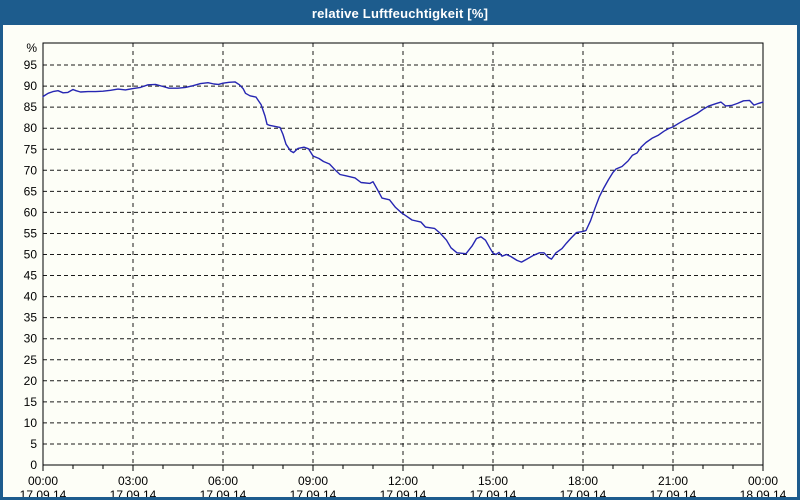 Image resolution: width=800 pixels, height=500 pixels. Describe the element at coordinates (33, 465) in the screenshot. I see `y-tick-label: 0` at that location.